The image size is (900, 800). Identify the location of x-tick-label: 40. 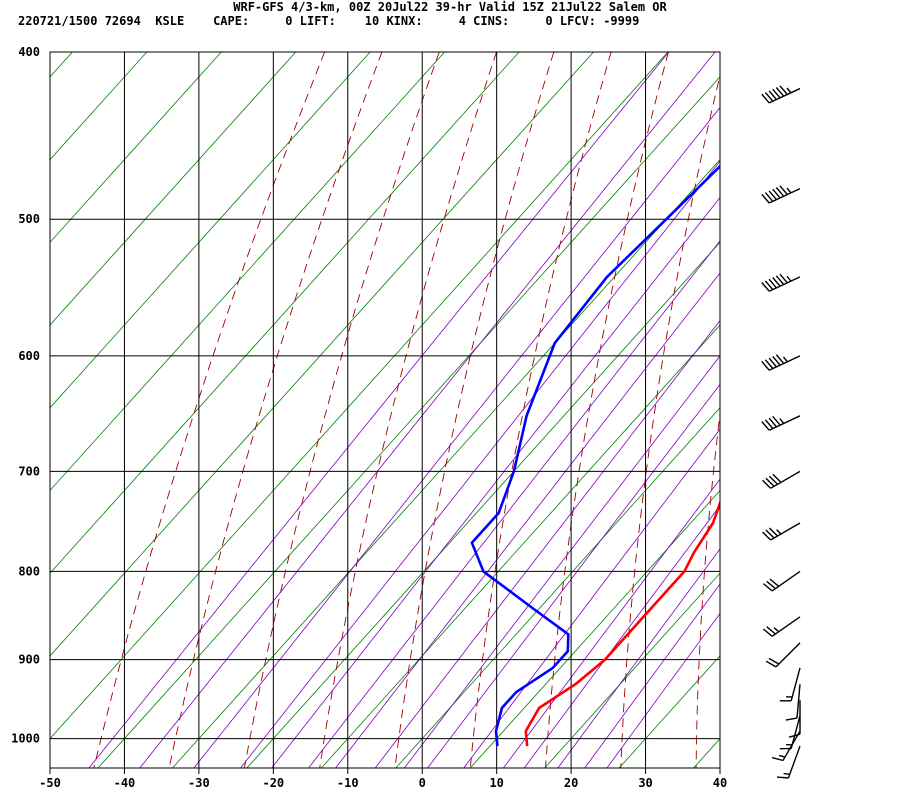
(720, 783).